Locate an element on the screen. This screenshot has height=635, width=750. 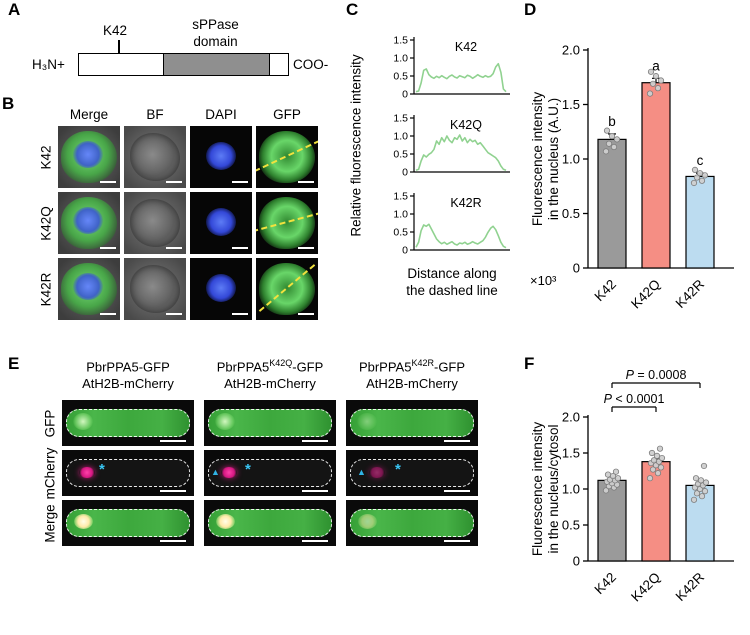
micrograph-b-k42q-bf is located at coordinates (155, 223).